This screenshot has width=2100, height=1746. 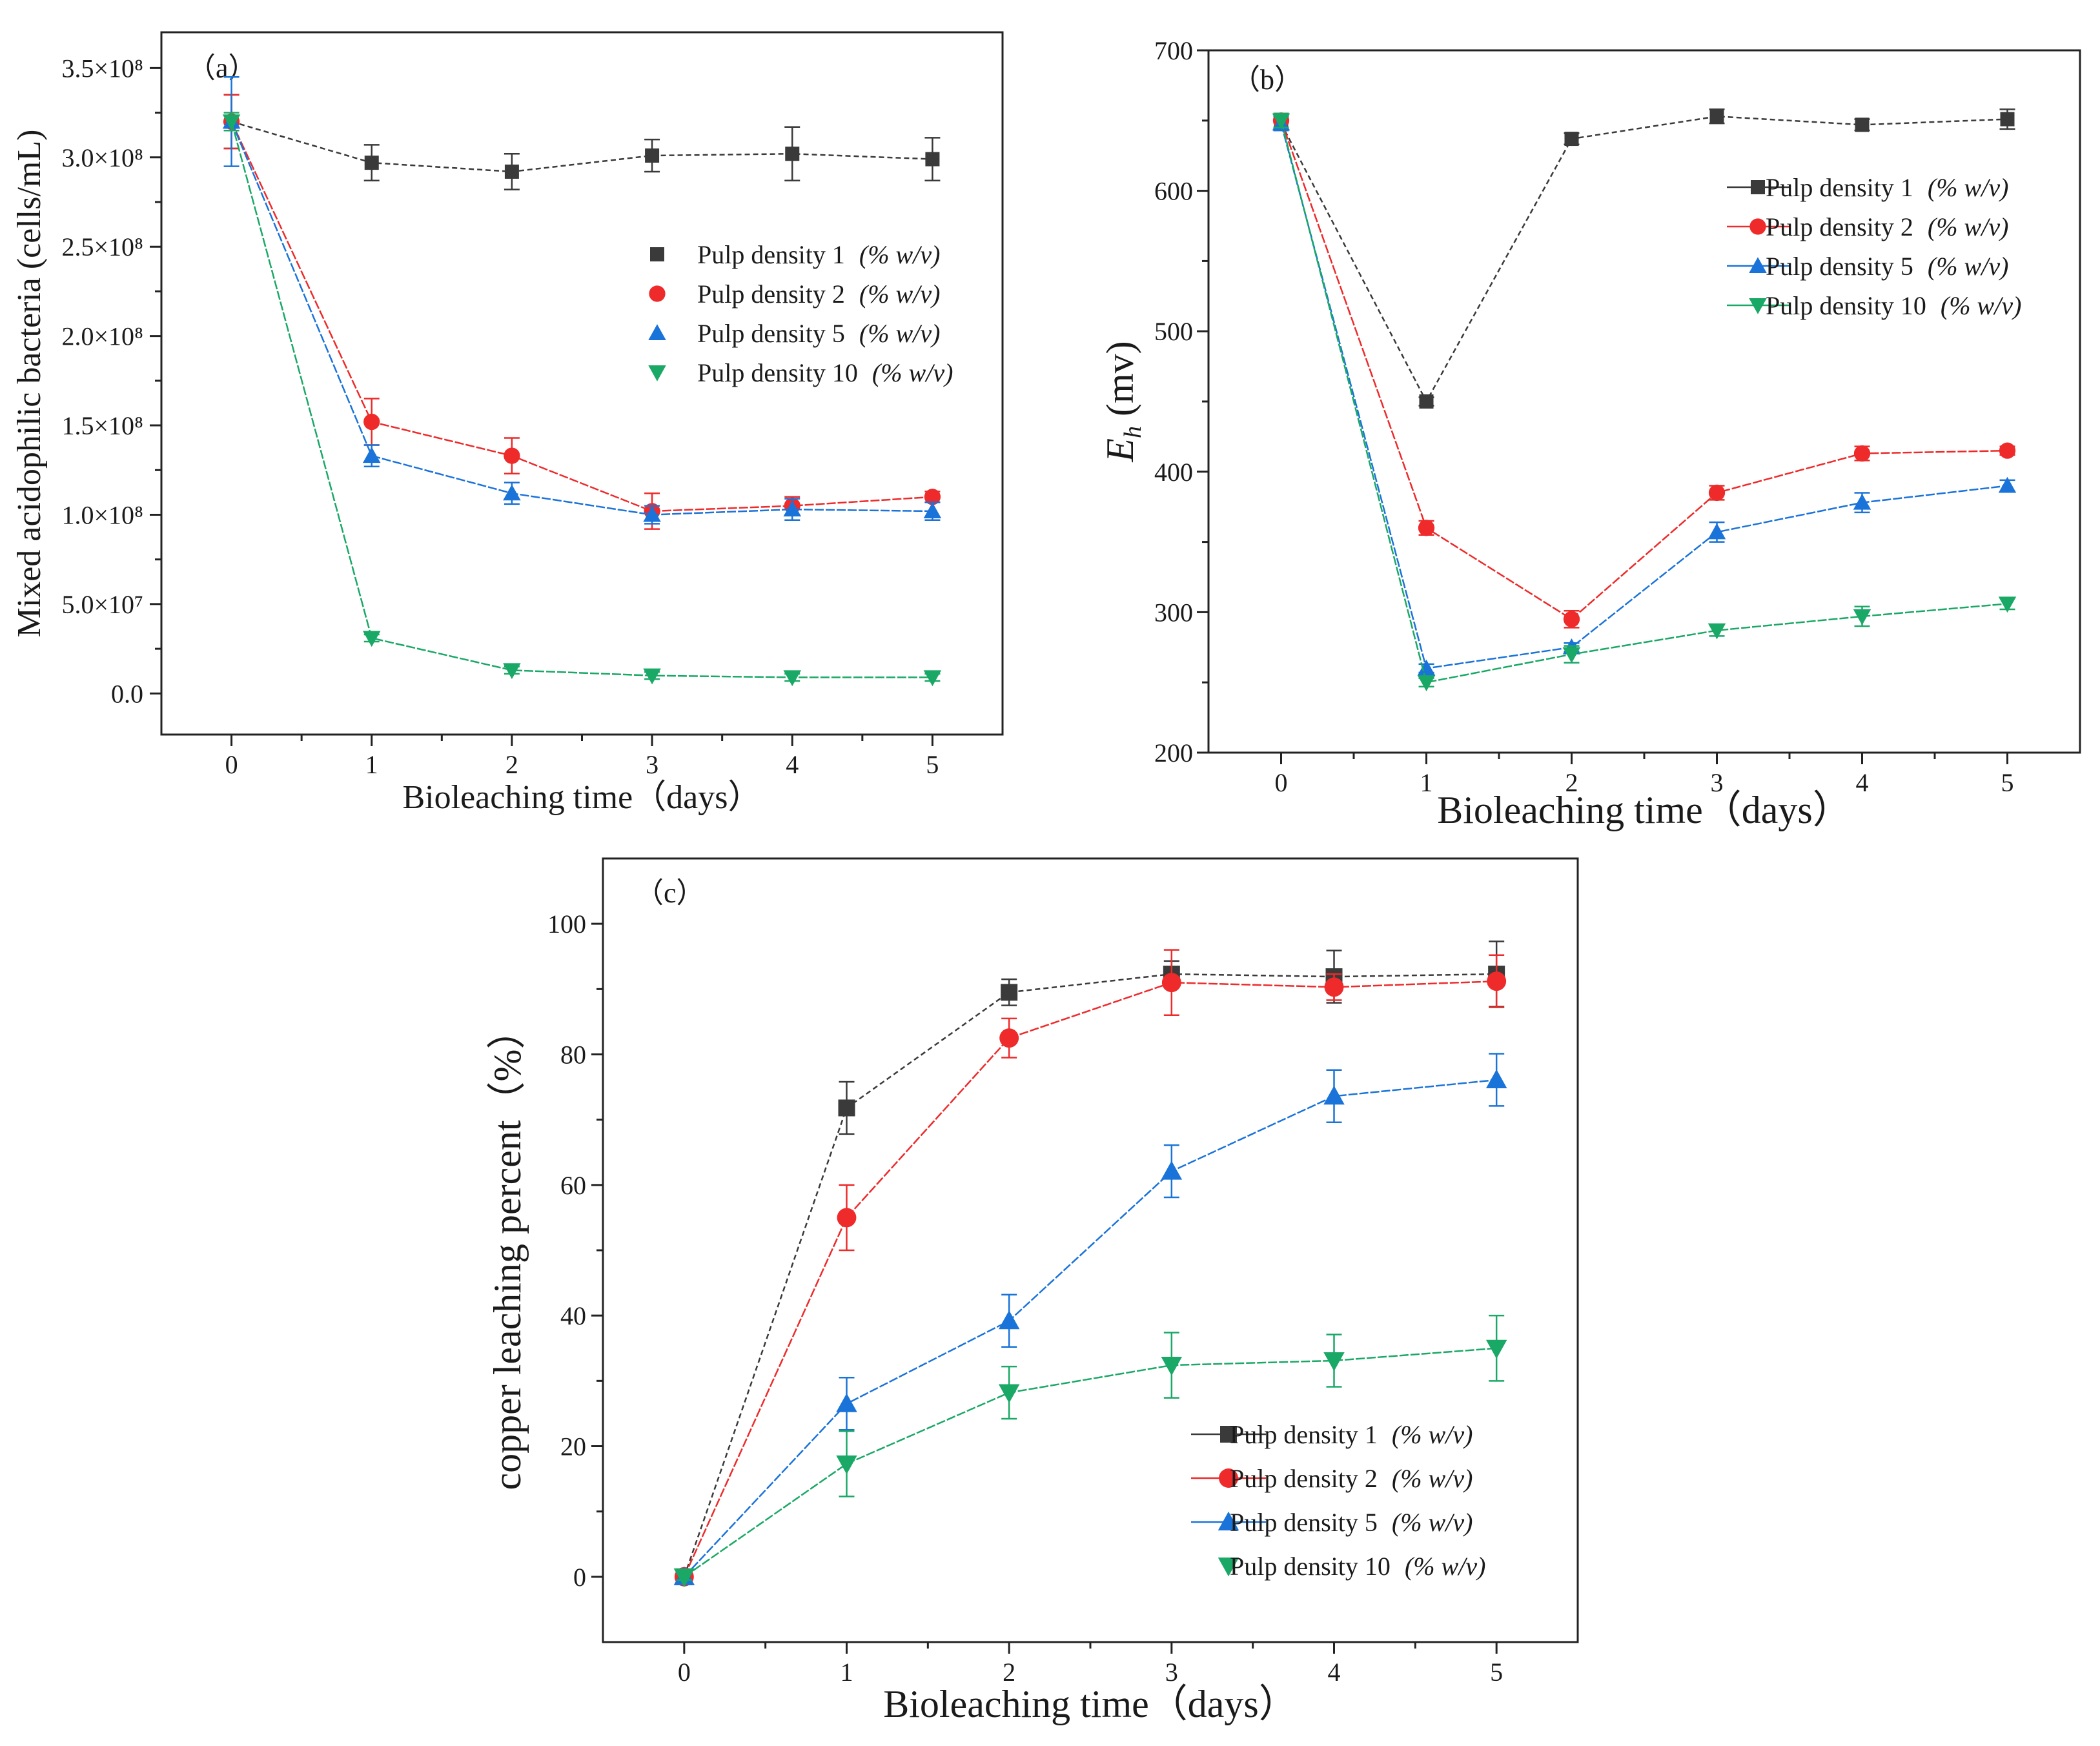 What do you see at coordinates (29, 384) in the screenshot?
I see `y-axis-title: Mixed acidophilic bacteria (cells/mL)` at bounding box center [29, 384].